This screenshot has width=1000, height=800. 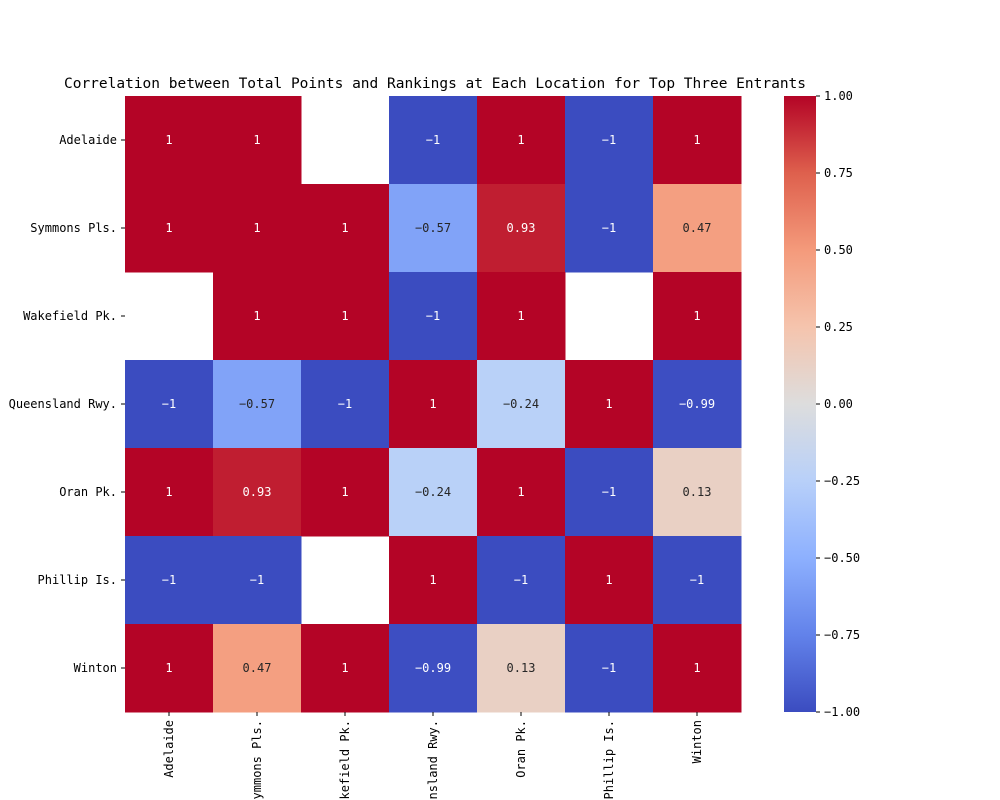 What do you see at coordinates (433, 228) in the screenshot?
I see `cell-value-label: −0.57` at bounding box center [433, 228].